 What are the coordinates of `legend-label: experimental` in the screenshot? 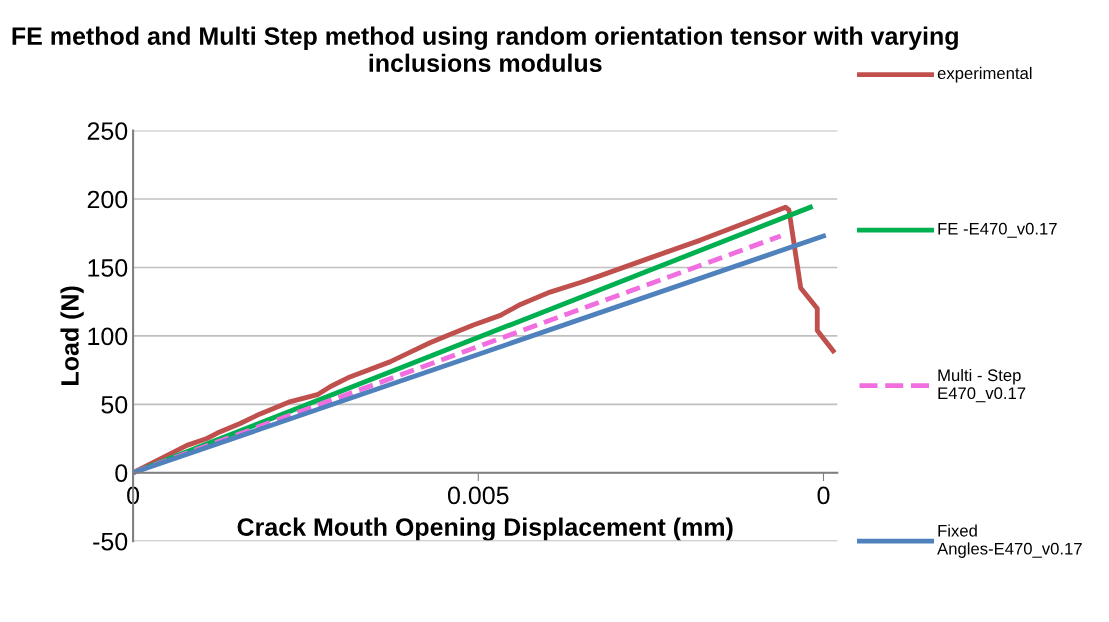 It's located at (984, 74).